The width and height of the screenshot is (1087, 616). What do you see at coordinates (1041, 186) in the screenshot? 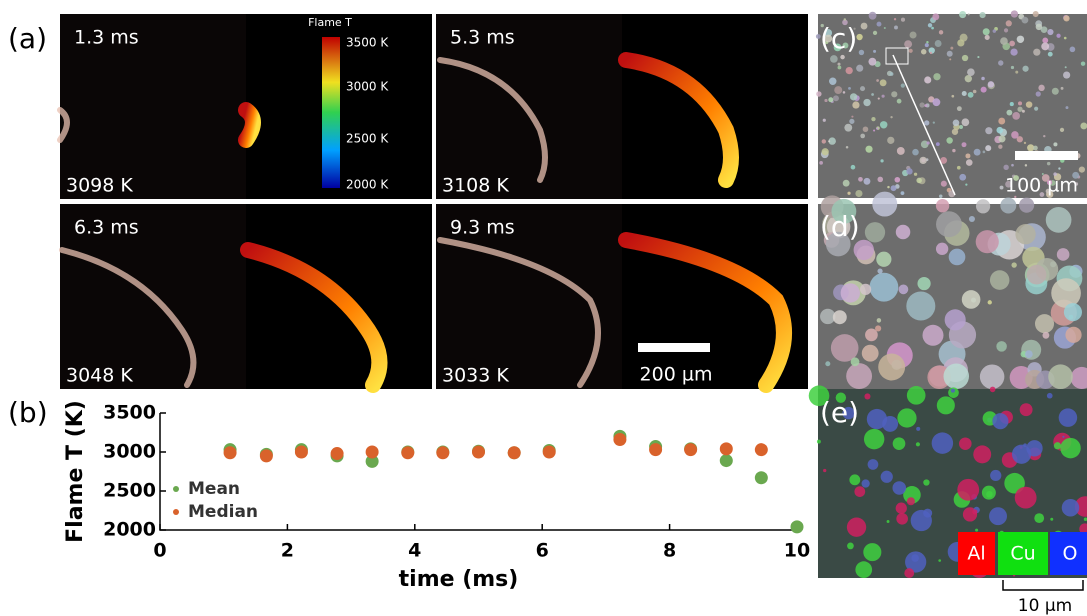
I see `scale-label: 100 µm` at bounding box center [1041, 186].